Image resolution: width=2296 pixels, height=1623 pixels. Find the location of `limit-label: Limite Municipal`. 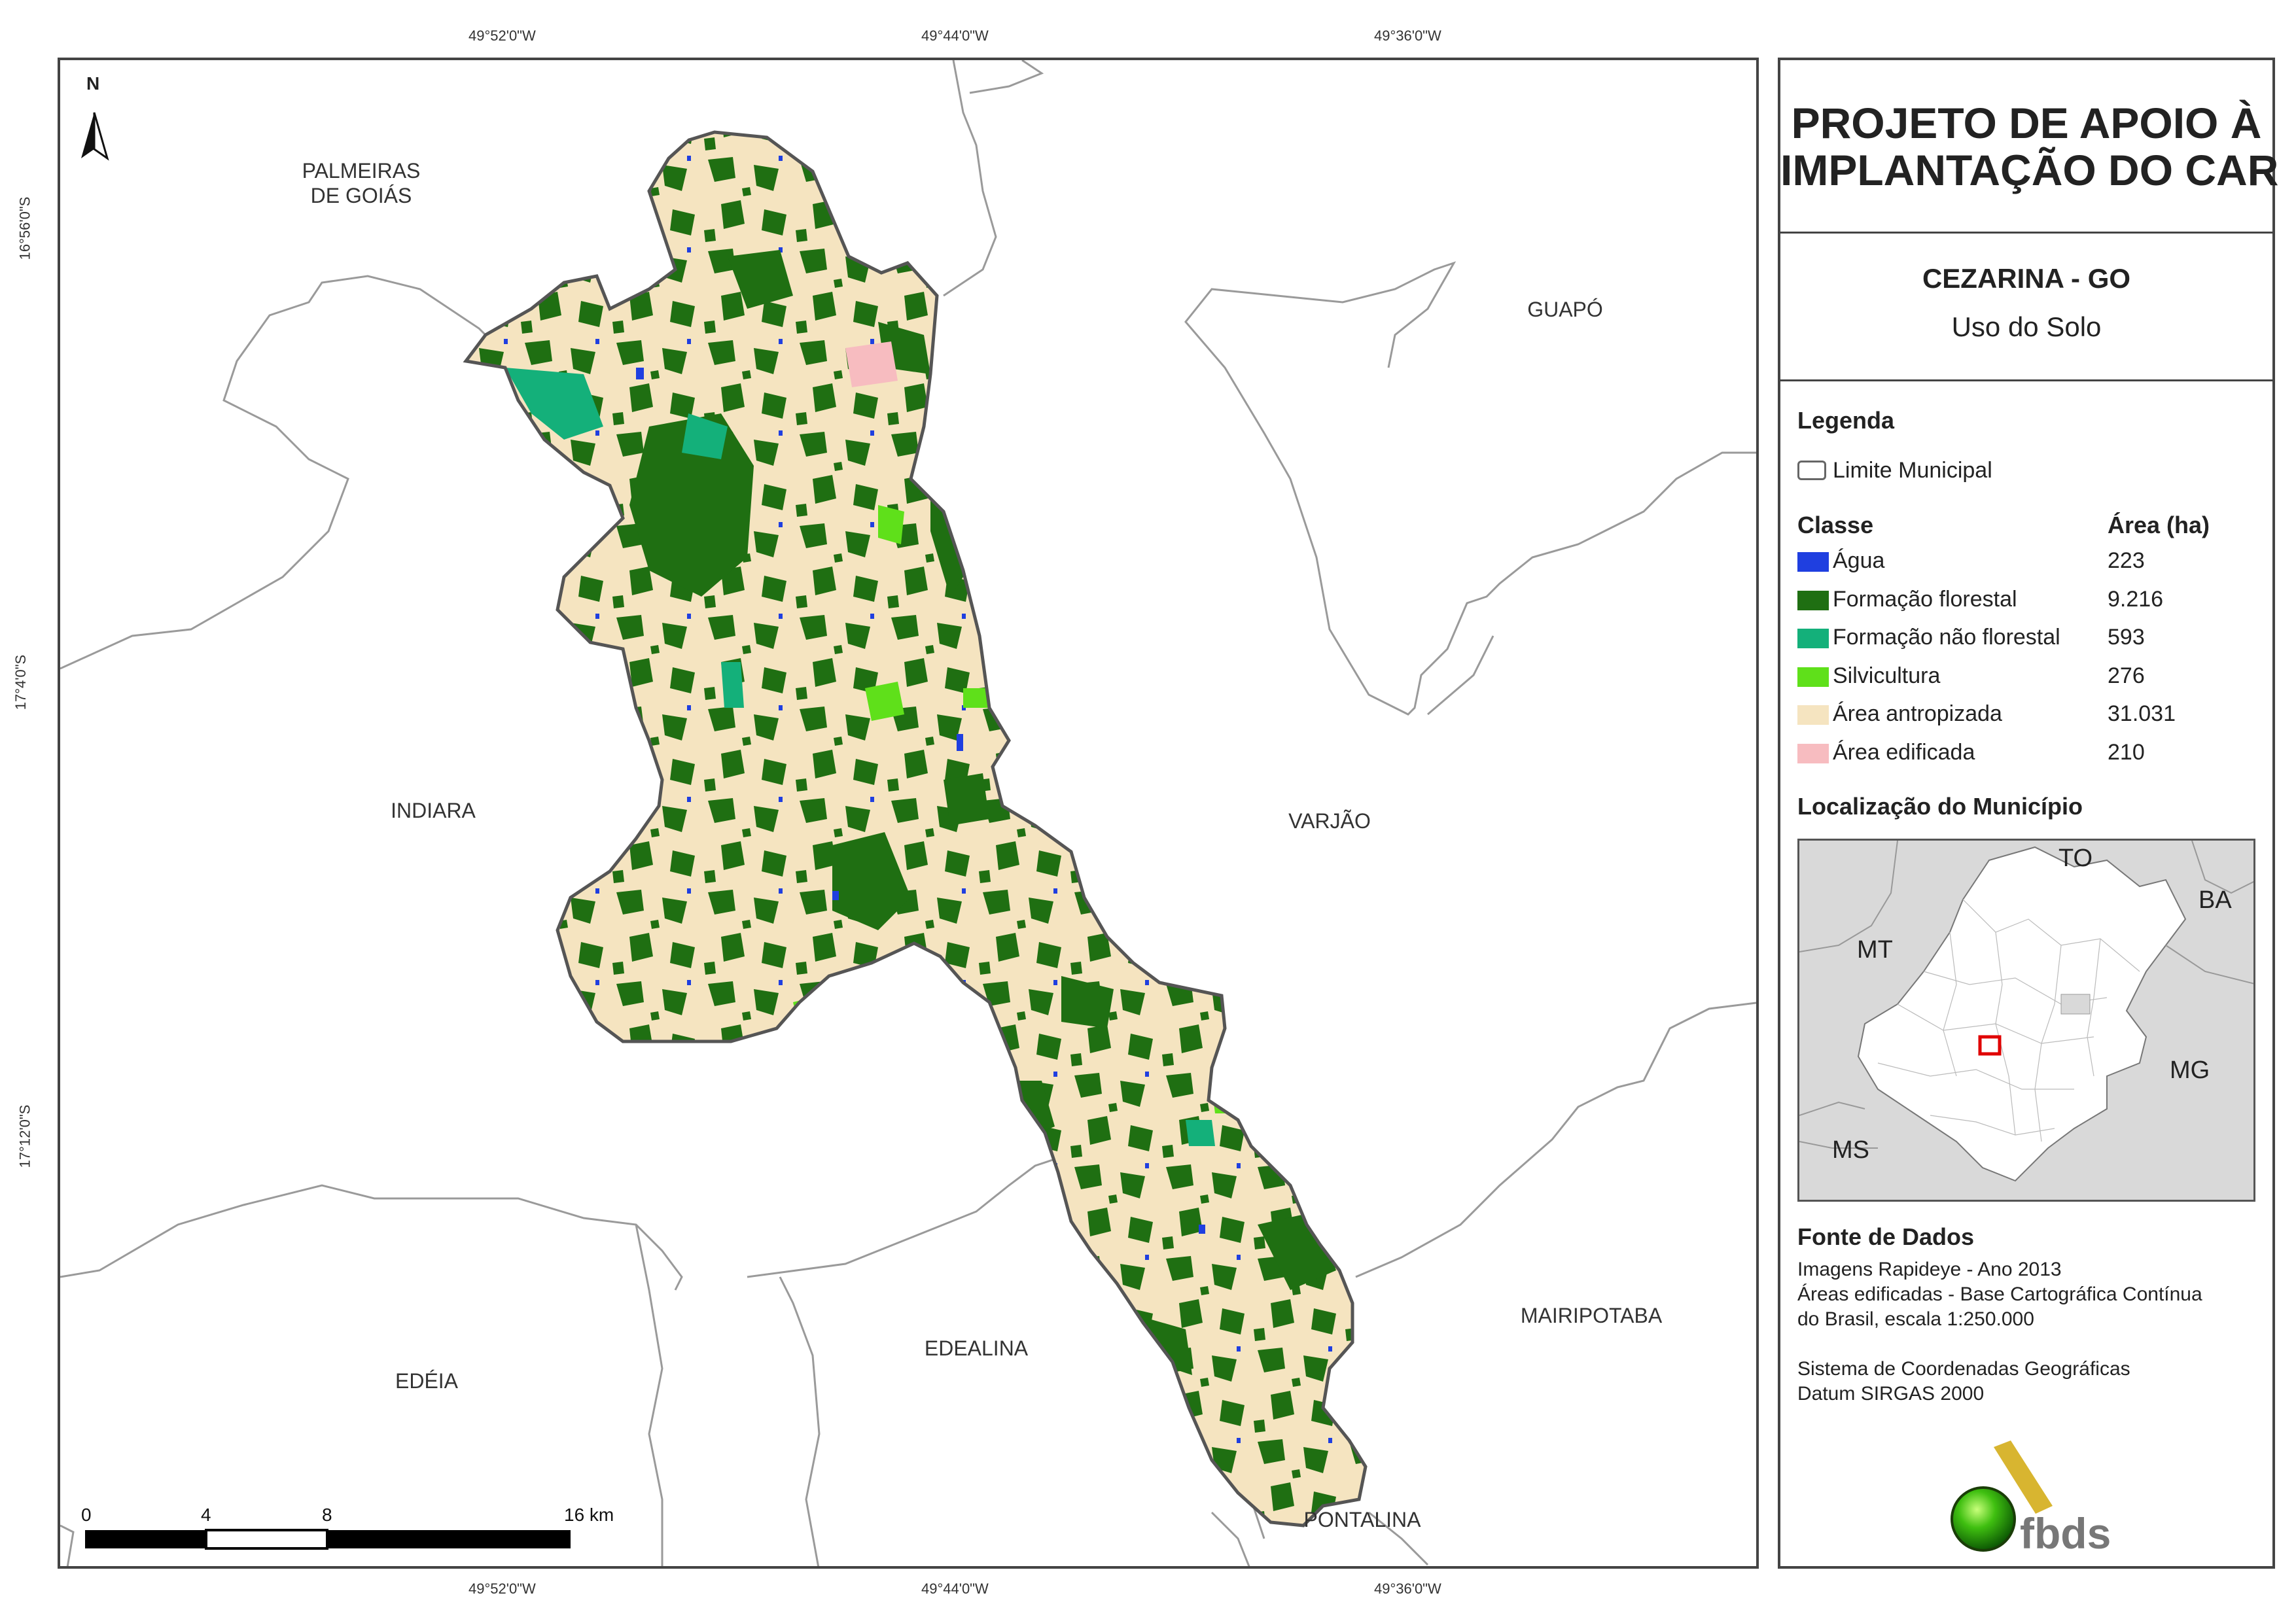

limit-label: Limite Municipal is located at coordinates (1913, 471).